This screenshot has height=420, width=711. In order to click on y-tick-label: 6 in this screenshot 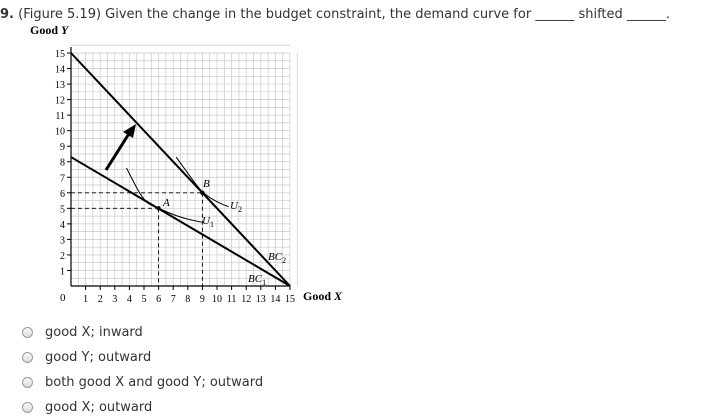, I will do `click(62, 194)`.